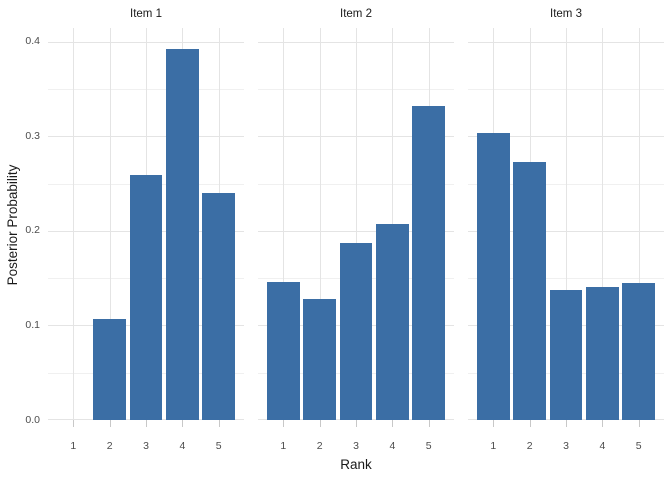  I want to click on facet-title: Item 3, so click(566, 14).